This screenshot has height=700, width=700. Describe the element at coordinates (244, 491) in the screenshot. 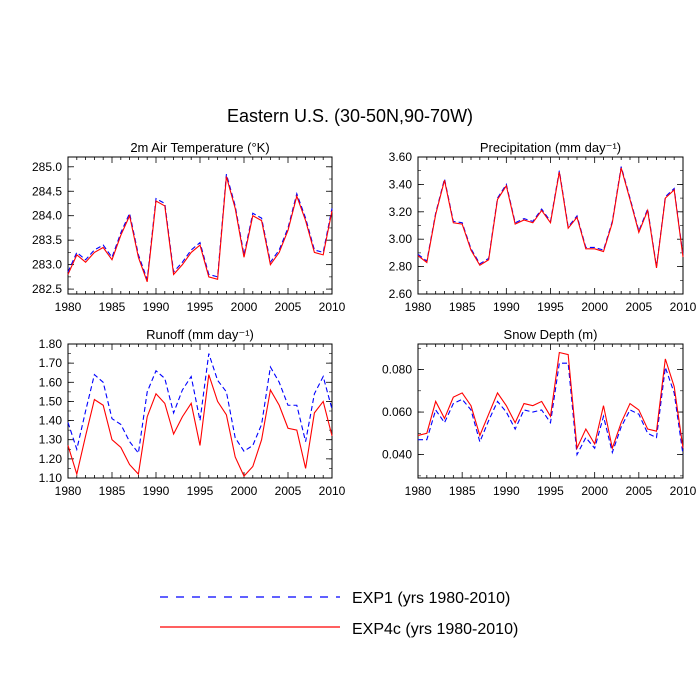

I see `runoff-xtick-label: 2000` at that location.